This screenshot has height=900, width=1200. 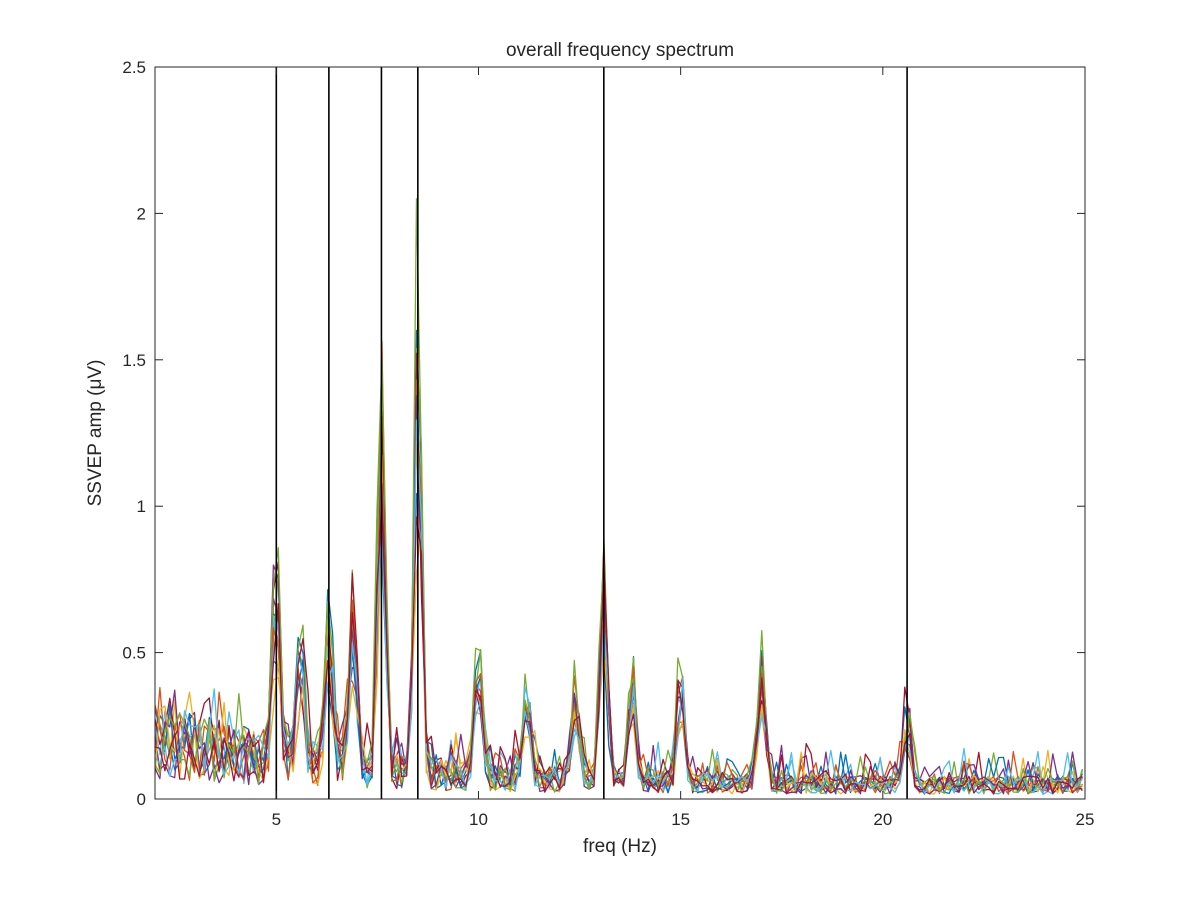 I want to click on y-tick-label: 2, so click(x=141, y=213).